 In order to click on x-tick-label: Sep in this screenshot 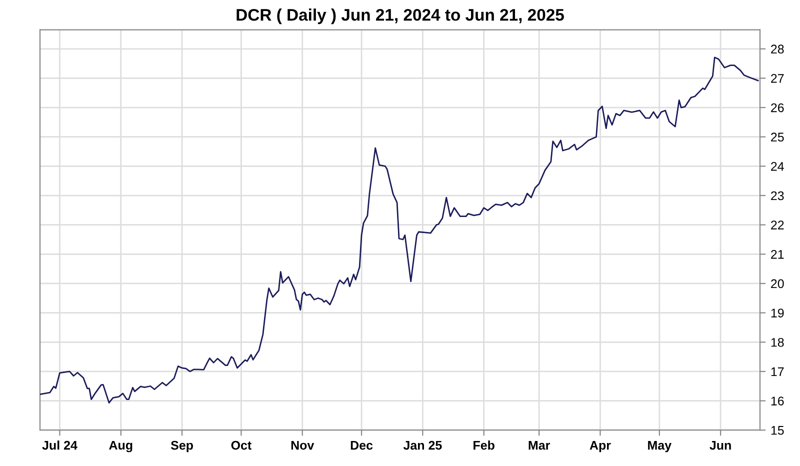, I will do `click(181, 446)`.